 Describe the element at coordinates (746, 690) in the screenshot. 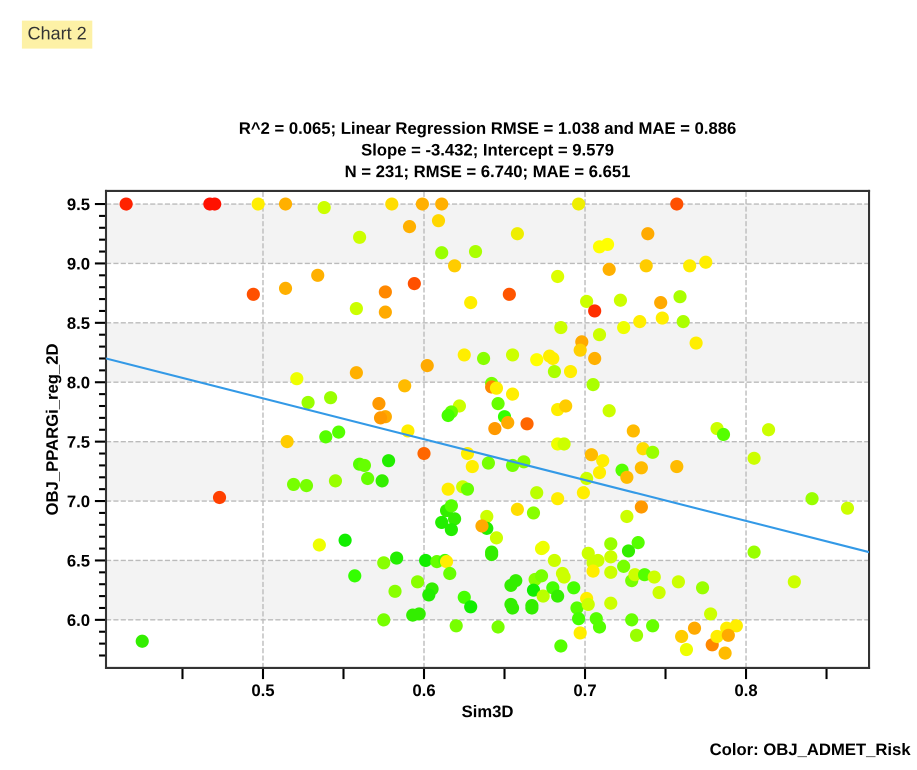

I see `x-tick-label: 0.8` at that location.